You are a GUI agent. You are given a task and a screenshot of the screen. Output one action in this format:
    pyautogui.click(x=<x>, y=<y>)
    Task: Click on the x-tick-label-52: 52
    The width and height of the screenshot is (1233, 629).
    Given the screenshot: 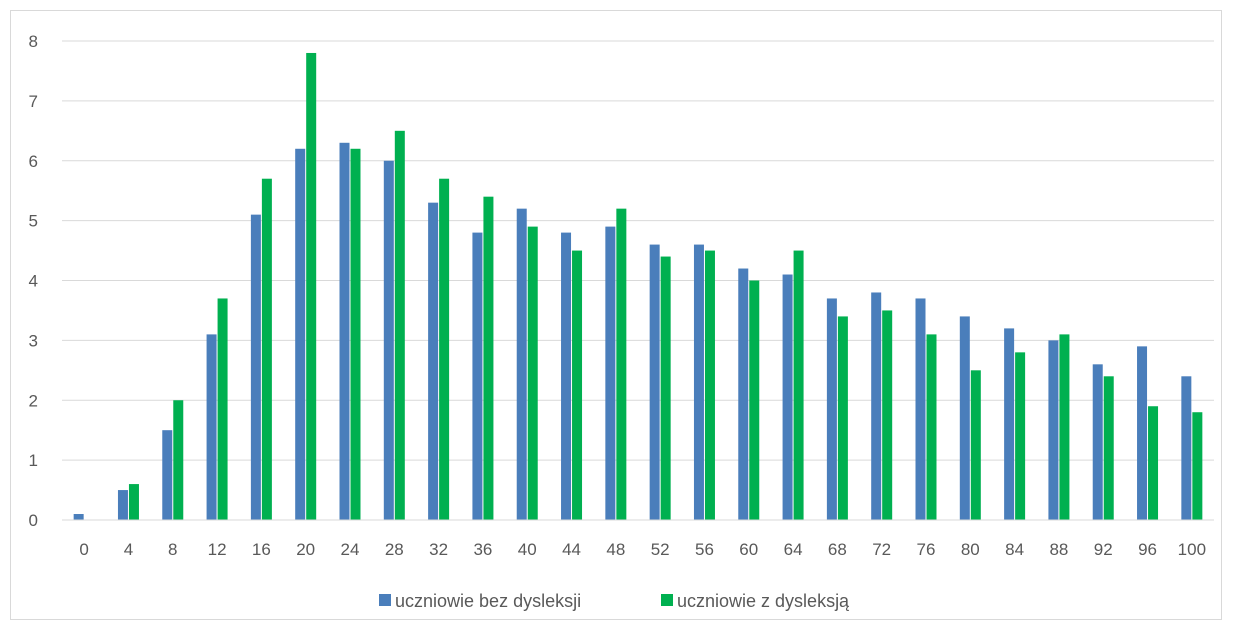 What is the action you would take?
    pyautogui.click(x=660, y=549)
    